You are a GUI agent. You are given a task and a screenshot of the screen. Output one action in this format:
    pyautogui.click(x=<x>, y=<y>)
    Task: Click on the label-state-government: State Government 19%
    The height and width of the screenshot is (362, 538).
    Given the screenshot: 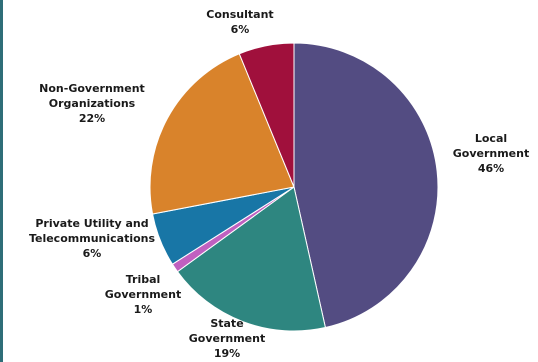 What is the action you would take?
    pyautogui.click(x=227, y=338)
    